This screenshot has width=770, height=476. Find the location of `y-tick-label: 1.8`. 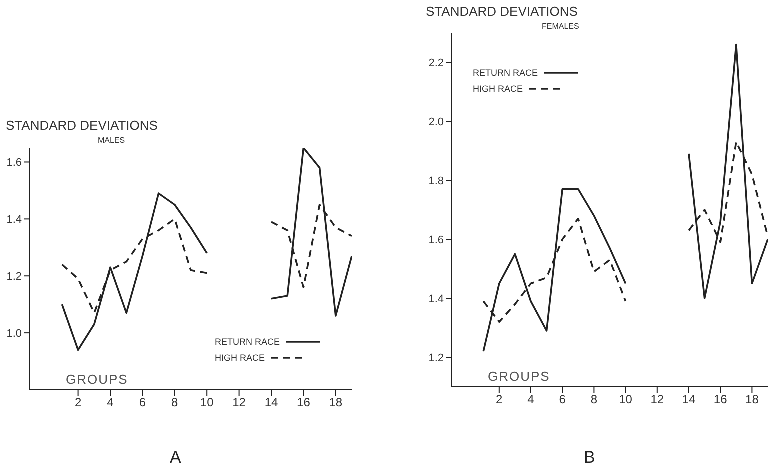

y-tick-label: 1.8 is located at coordinates (436, 181).